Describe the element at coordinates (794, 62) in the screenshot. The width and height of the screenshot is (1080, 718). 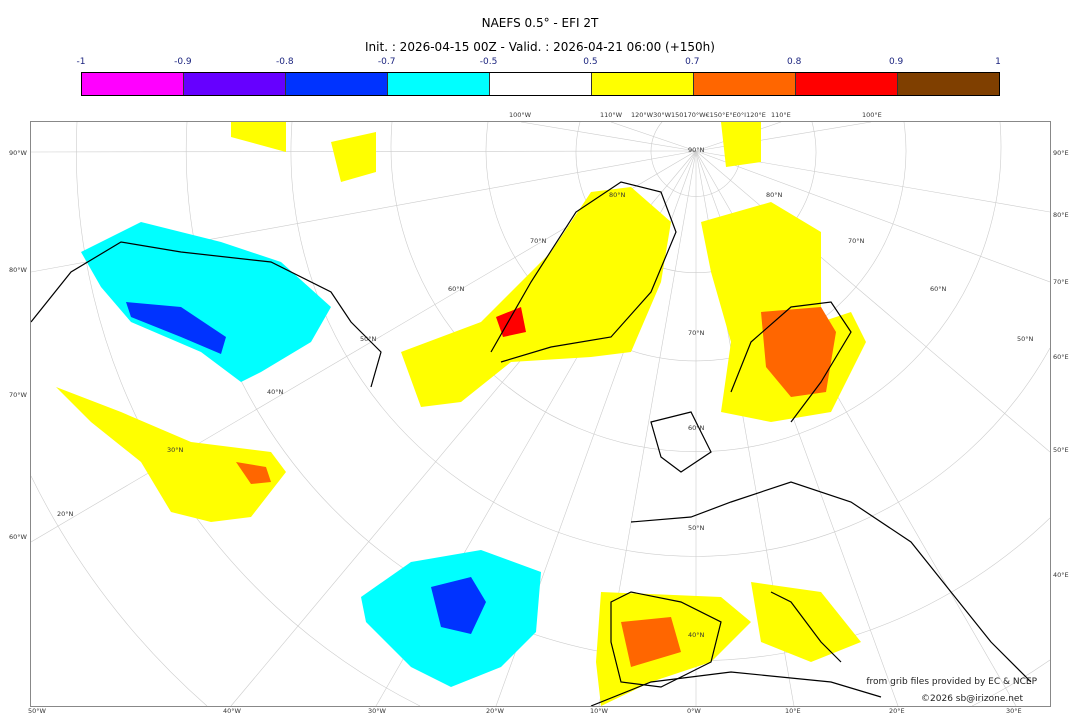
I see `colorbar-tick-label: 0.8` at that location.